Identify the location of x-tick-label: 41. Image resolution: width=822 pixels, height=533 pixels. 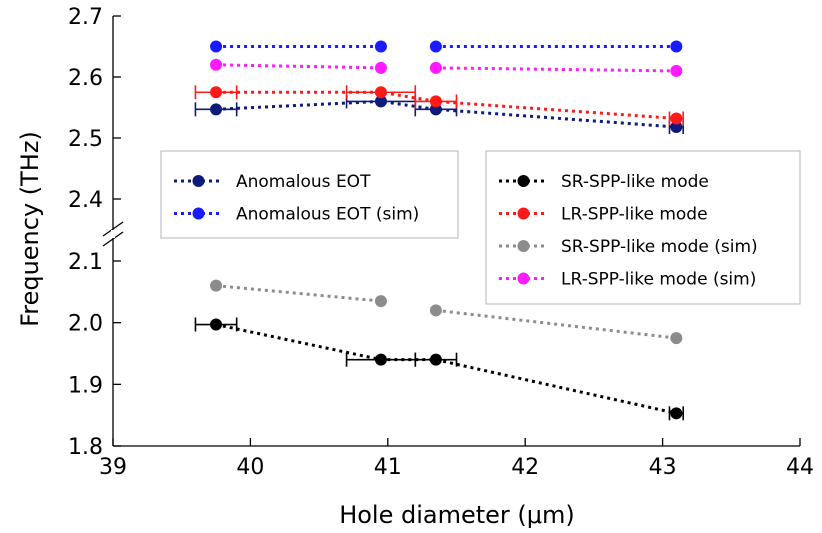
(388, 467).